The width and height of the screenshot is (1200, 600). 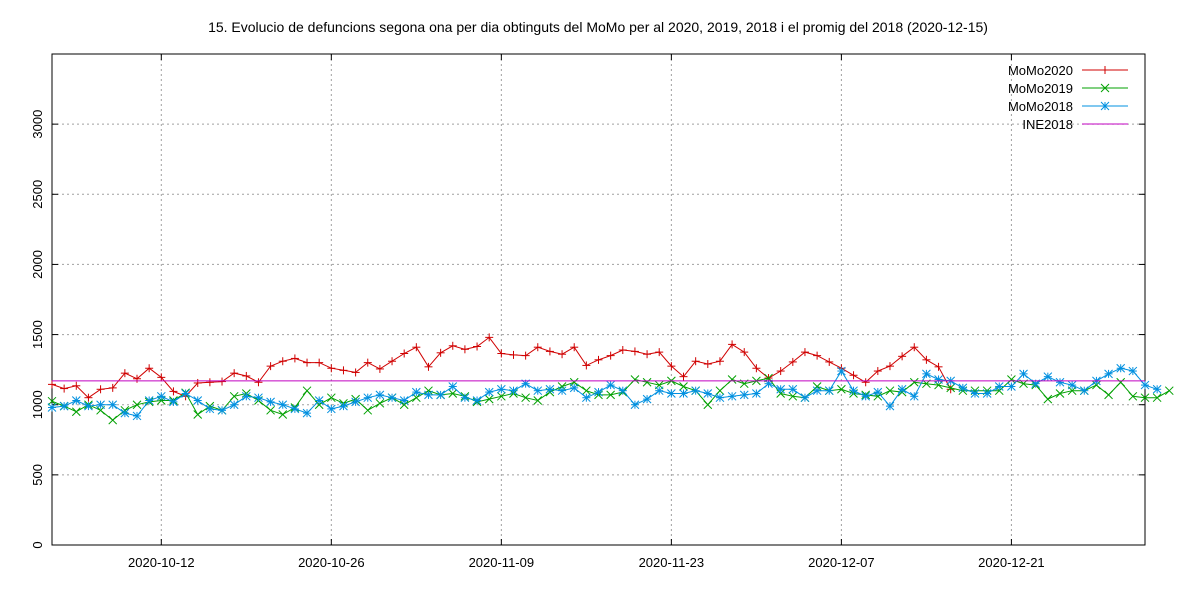 I want to click on y-tick-label: 2000, so click(x=37, y=264).